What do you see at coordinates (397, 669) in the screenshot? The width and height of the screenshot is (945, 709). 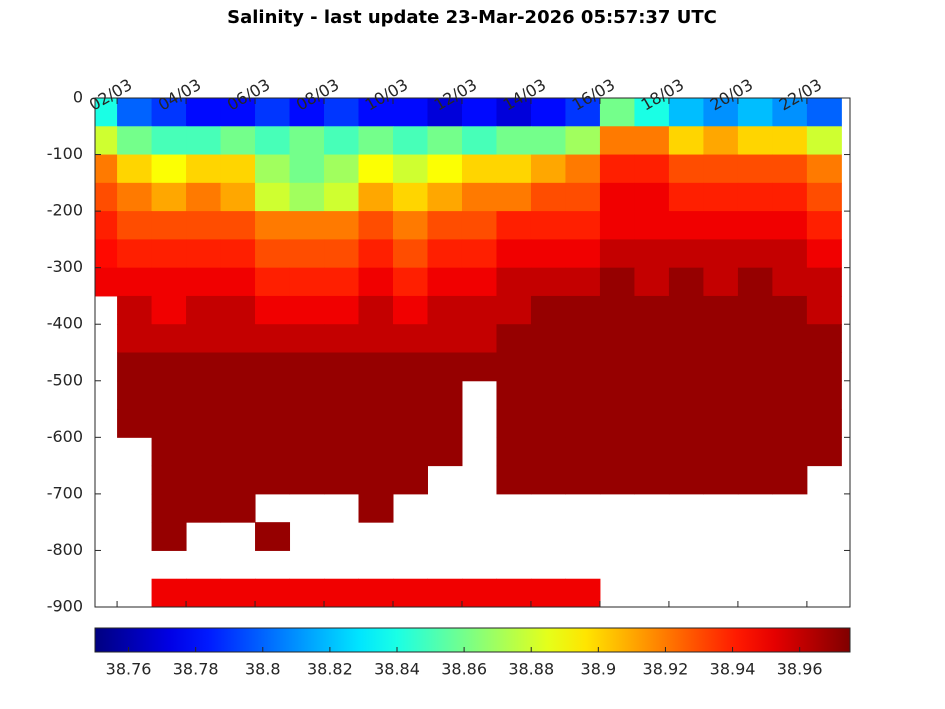 I see `colorbar-tick-label: 38.84` at bounding box center [397, 669].